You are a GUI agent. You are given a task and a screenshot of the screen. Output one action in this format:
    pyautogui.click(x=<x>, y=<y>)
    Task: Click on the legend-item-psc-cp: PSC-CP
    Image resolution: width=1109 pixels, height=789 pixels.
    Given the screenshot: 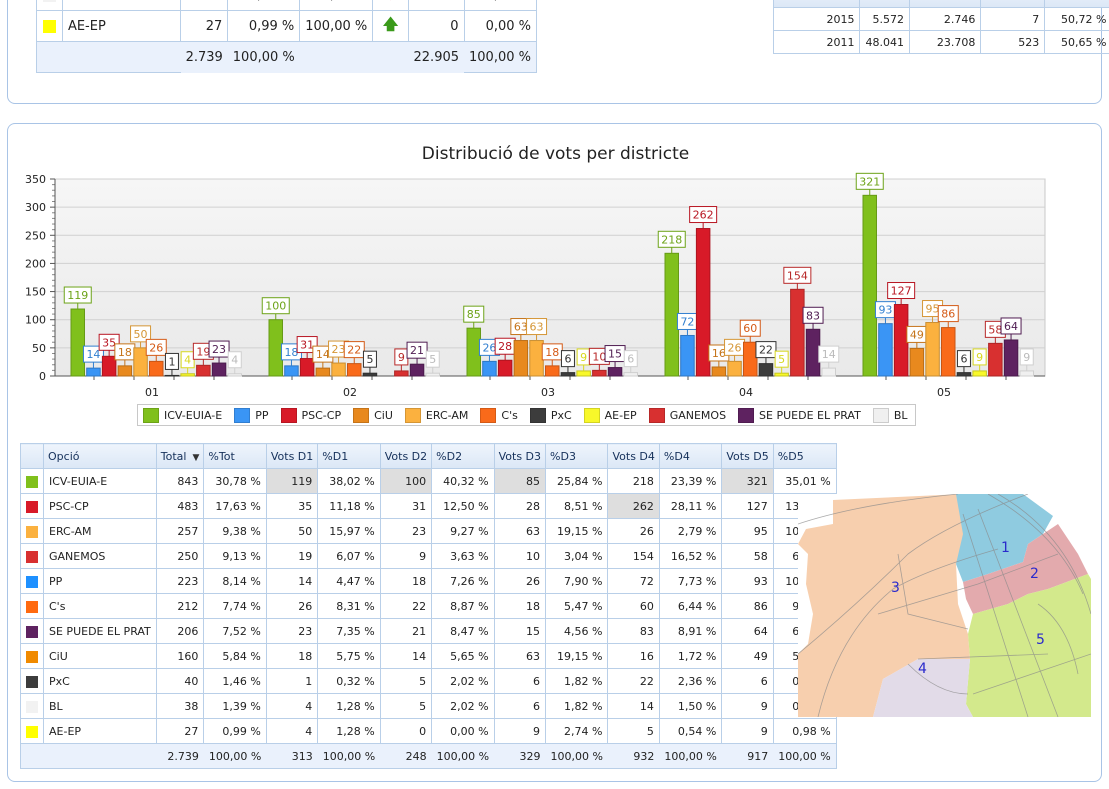 What is the action you would take?
    pyautogui.click(x=310, y=415)
    